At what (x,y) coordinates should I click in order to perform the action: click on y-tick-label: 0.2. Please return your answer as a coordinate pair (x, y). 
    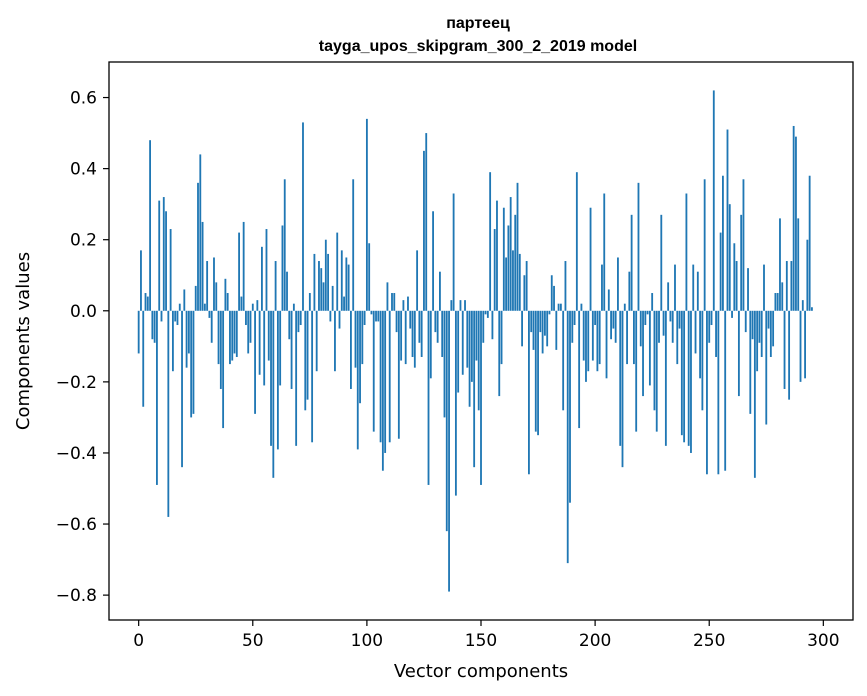
    Looking at the image, I should click on (83, 241).